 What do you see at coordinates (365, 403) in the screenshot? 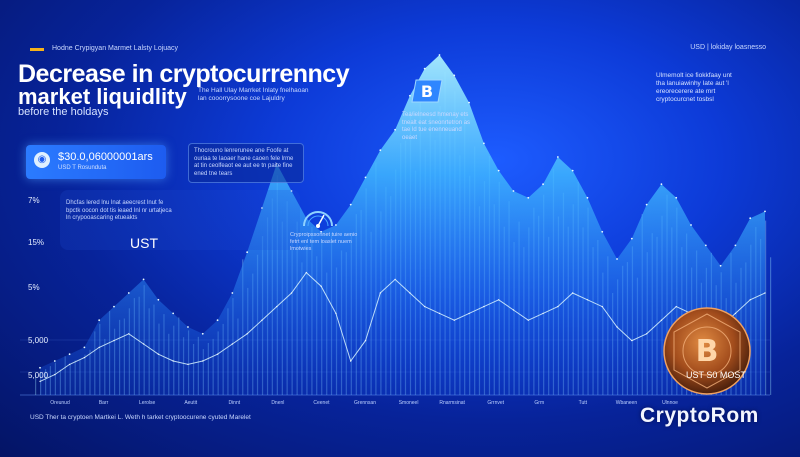
I see `x-tick-label: Grennsan` at bounding box center [365, 403].